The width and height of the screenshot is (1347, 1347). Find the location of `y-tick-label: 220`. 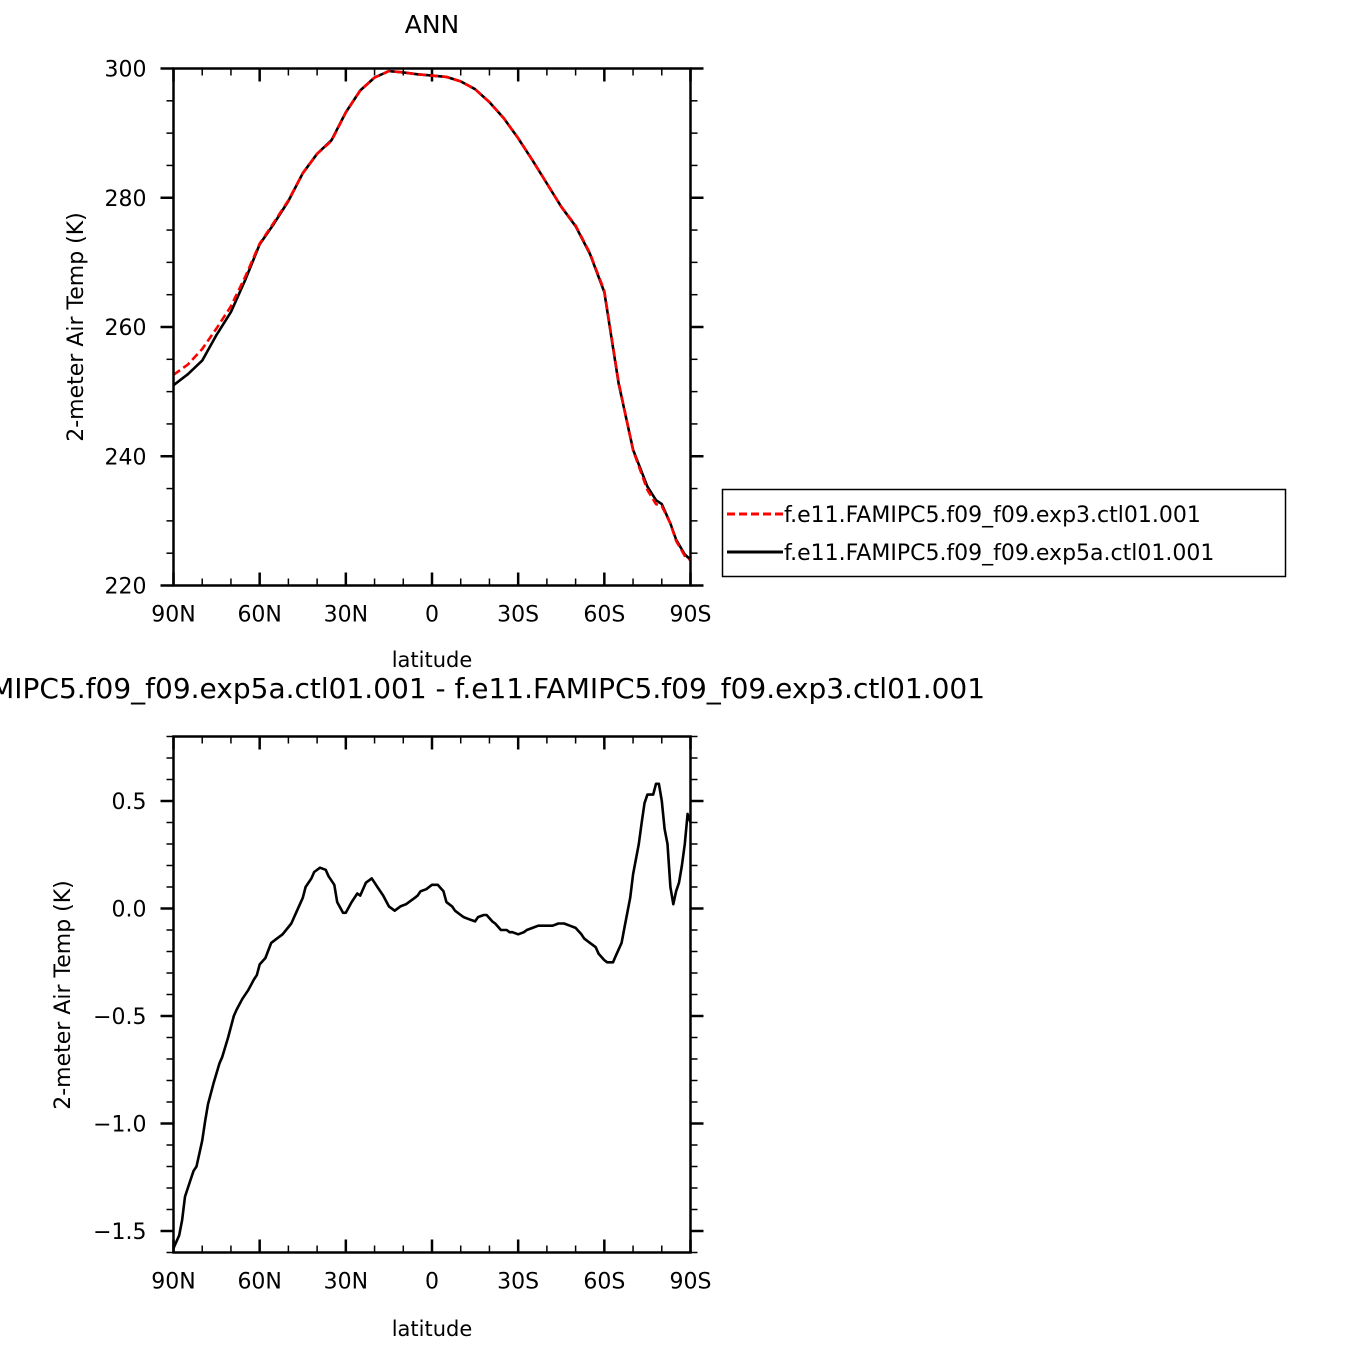

y-tick-label: 220 is located at coordinates (126, 587).